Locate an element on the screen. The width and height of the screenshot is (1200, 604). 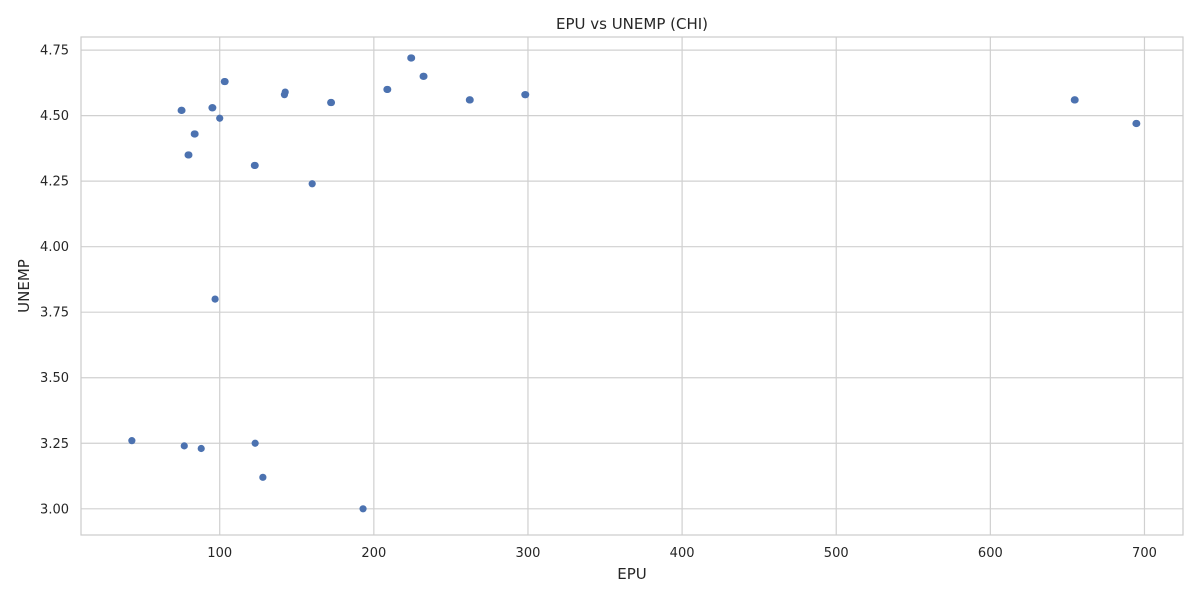
x-tick-label: 700 is located at coordinates (1144, 553).